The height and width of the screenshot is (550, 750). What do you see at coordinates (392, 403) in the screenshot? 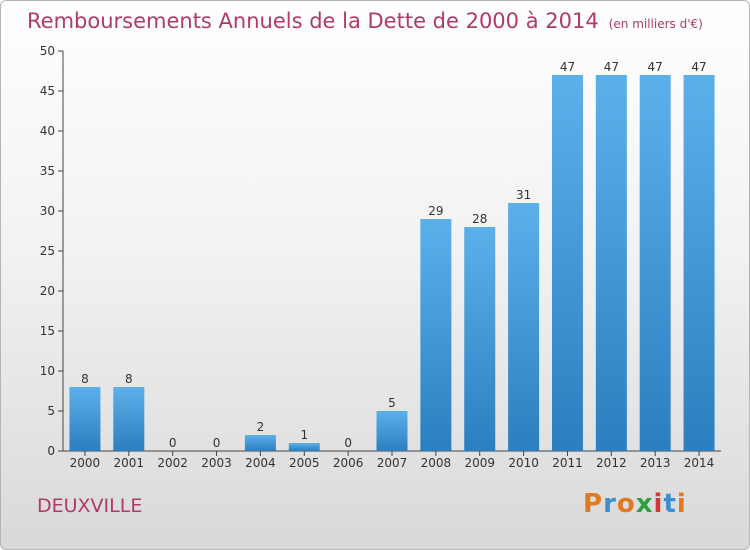
I see `data-label-2007: 5` at bounding box center [392, 403].